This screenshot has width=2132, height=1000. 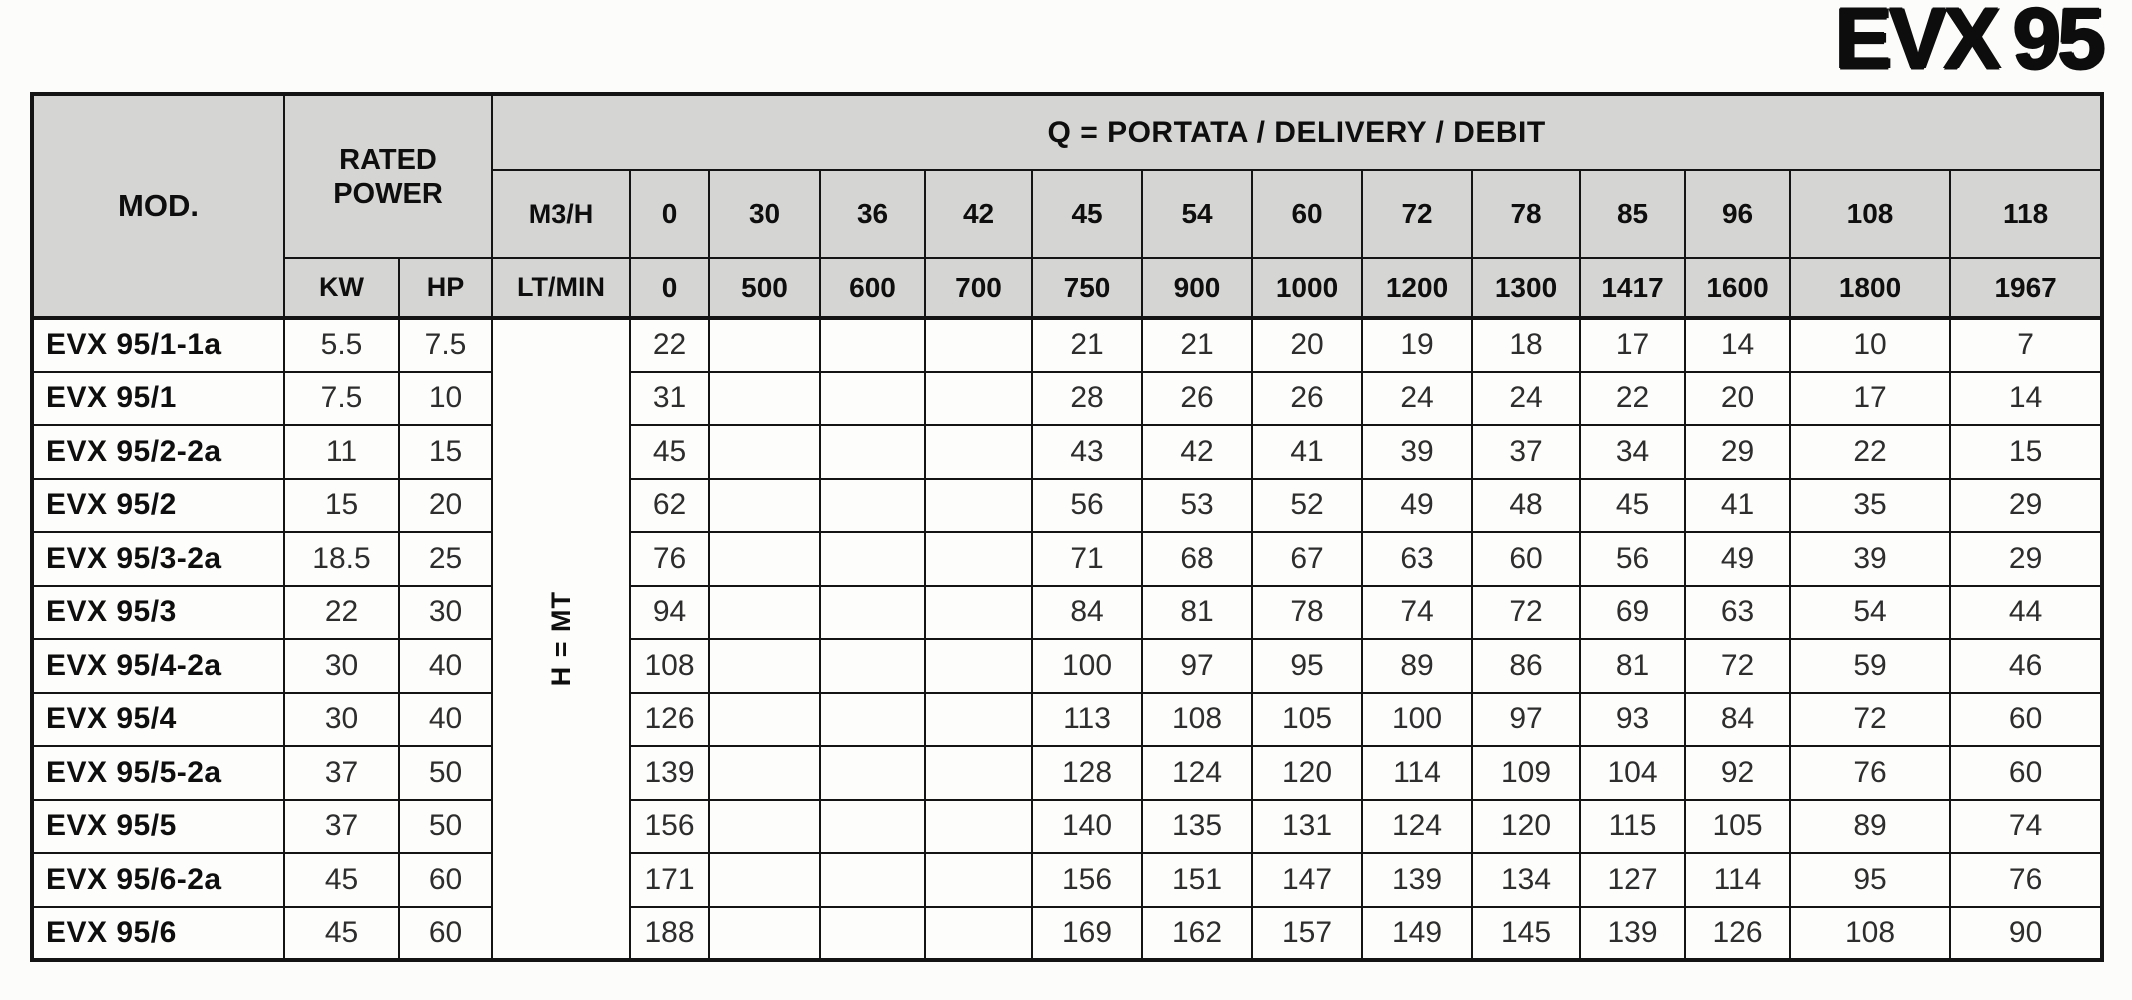 I want to click on head-value-cell: 104, so click(x=1633, y=773).